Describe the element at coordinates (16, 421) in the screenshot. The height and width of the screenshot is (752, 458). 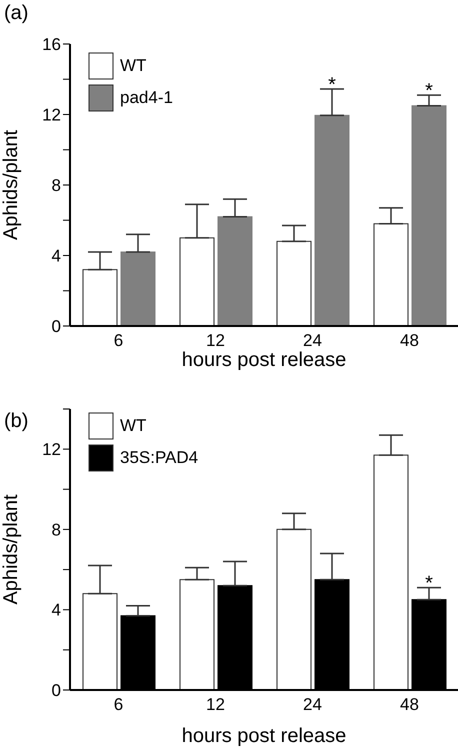
I see `chart-title: (b)` at that location.